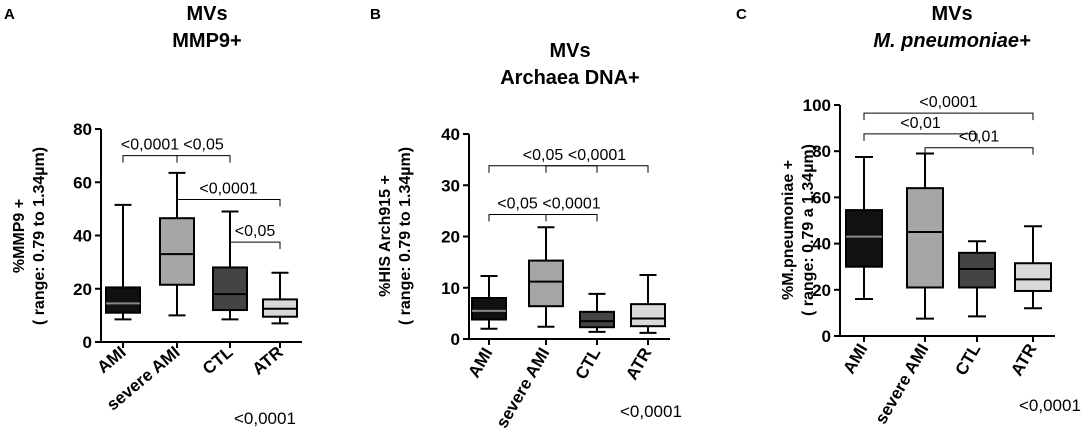  I want to click on overall-p-a: <0,0001, so click(265, 418).